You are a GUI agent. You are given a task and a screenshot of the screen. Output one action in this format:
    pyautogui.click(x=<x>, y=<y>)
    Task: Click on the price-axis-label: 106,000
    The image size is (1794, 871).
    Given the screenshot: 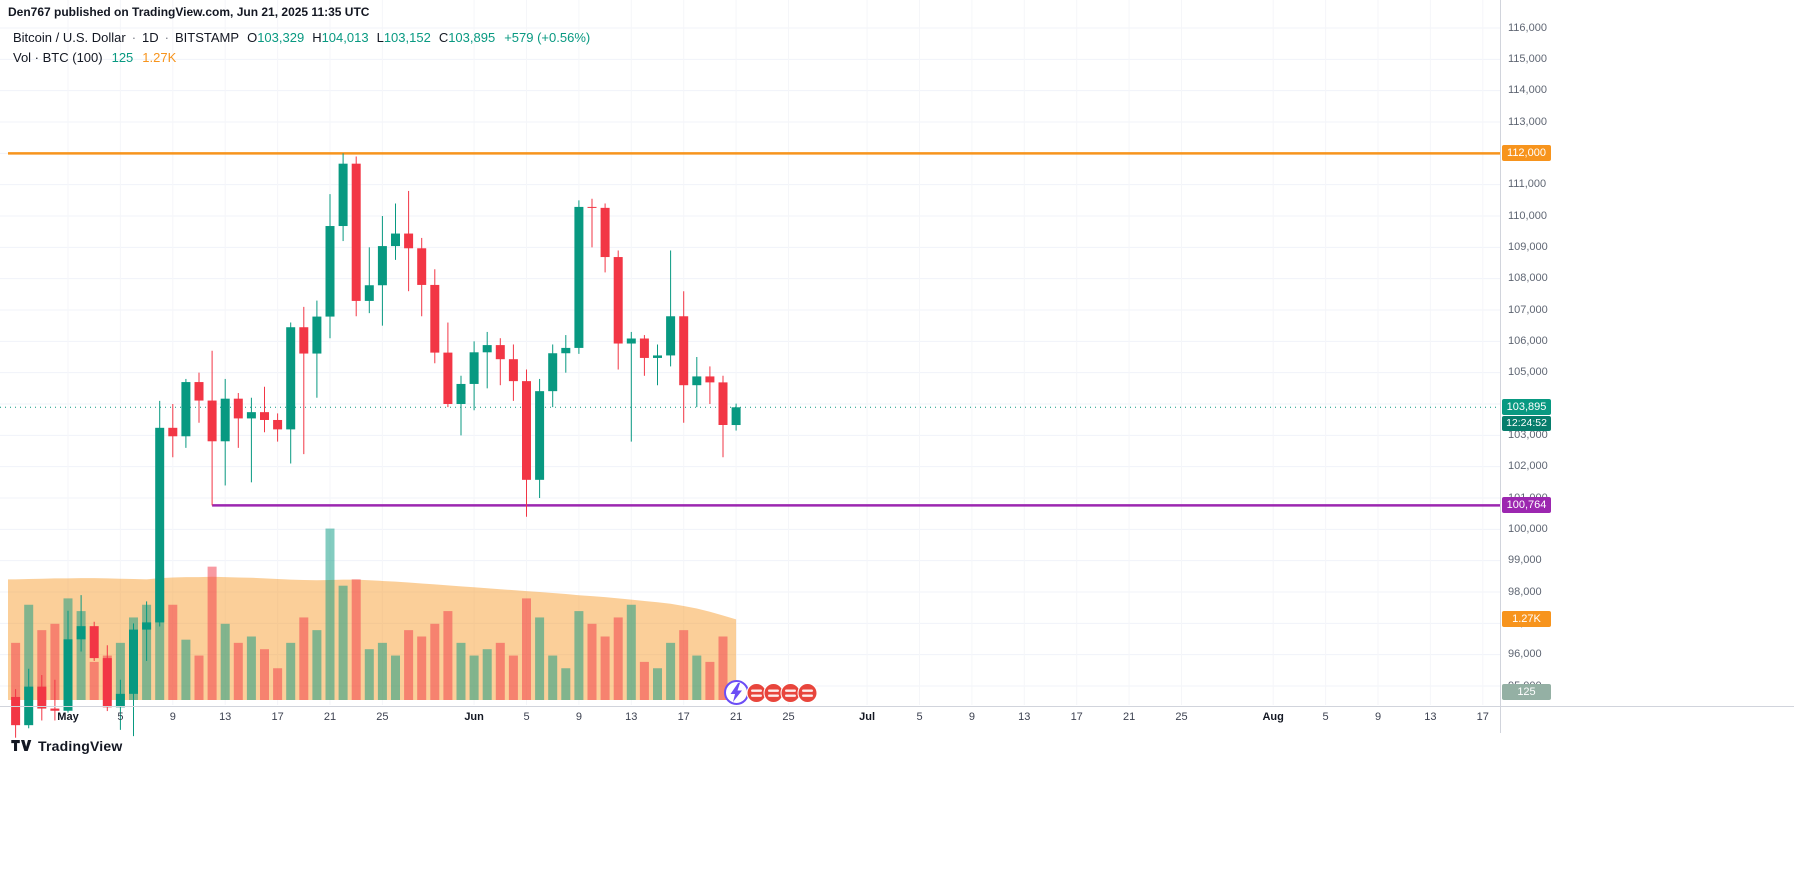 What is the action you would take?
    pyautogui.click(x=1528, y=340)
    